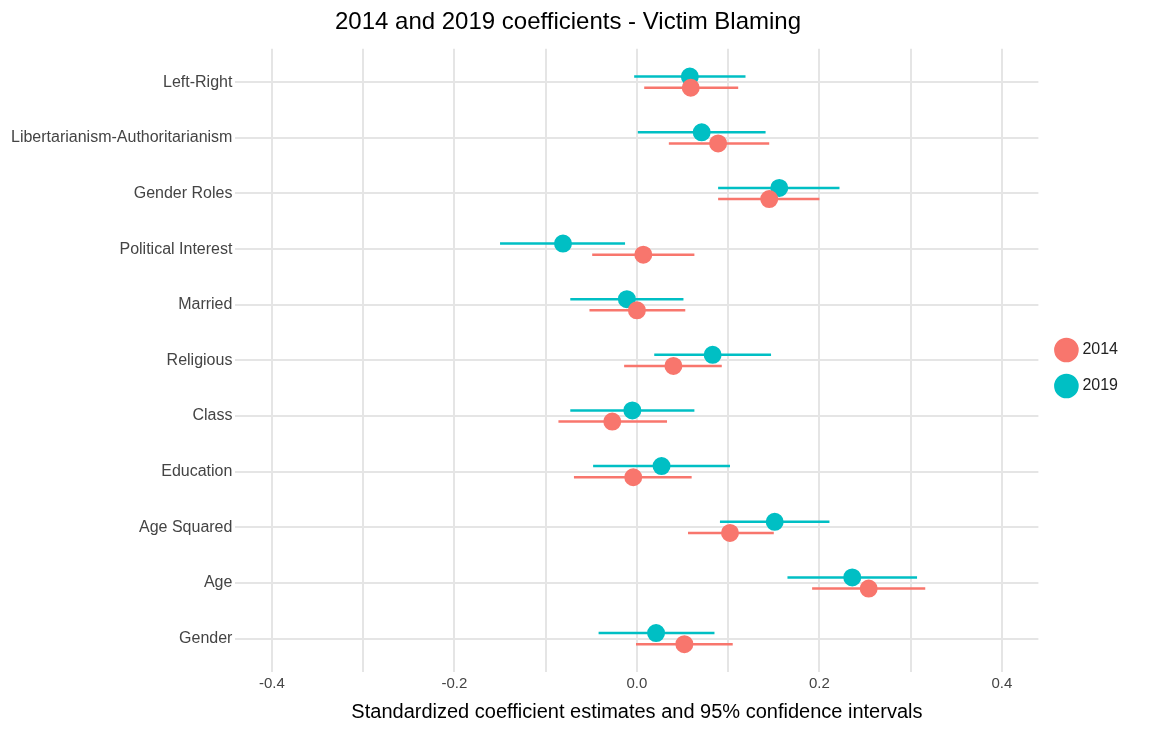 The width and height of the screenshot is (1156, 735). I want to click on y-tick-label: Class, so click(212, 415).